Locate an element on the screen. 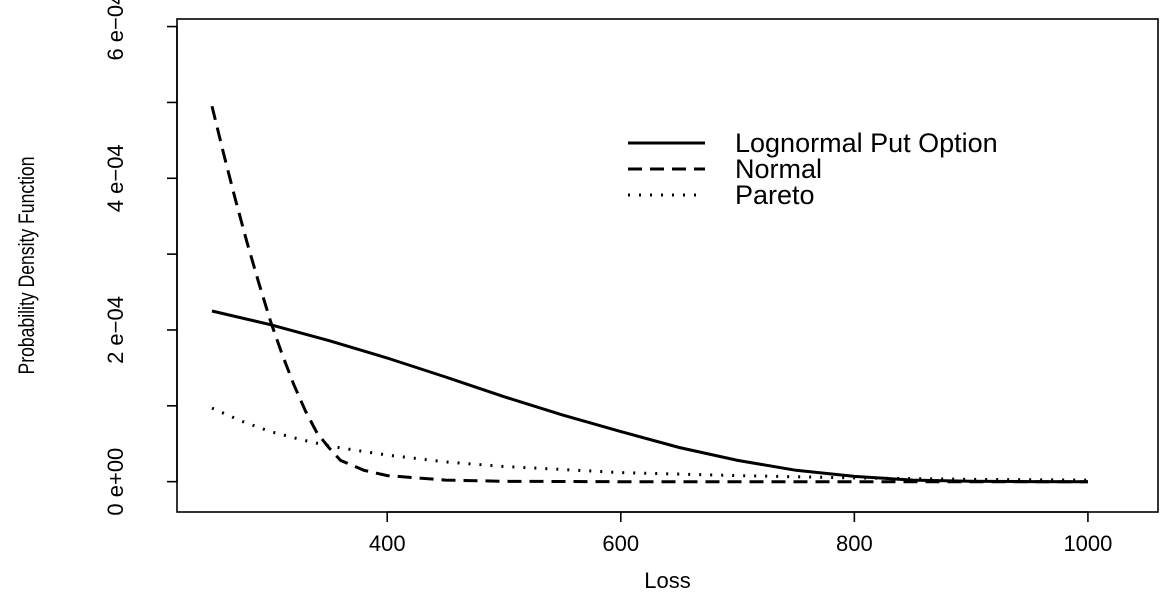 The width and height of the screenshot is (1172, 602). y-tick-label: 4 e−04 is located at coordinates (115, 178).